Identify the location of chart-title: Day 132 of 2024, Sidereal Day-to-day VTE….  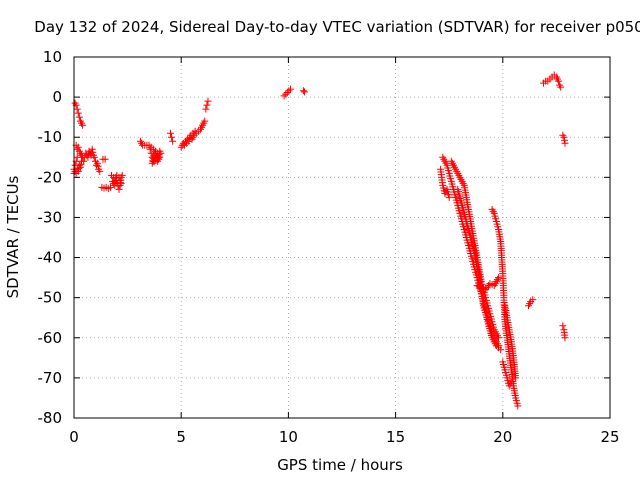
(337, 27).